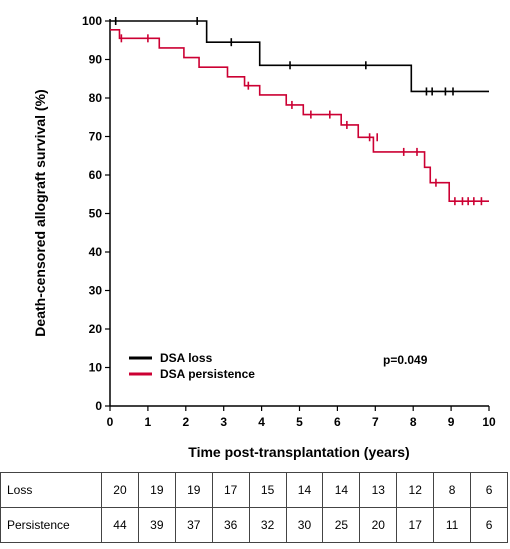  What do you see at coordinates (261, 422) in the screenshot?
I see `x-tick-label: 4` at bounding box center [261, 422].